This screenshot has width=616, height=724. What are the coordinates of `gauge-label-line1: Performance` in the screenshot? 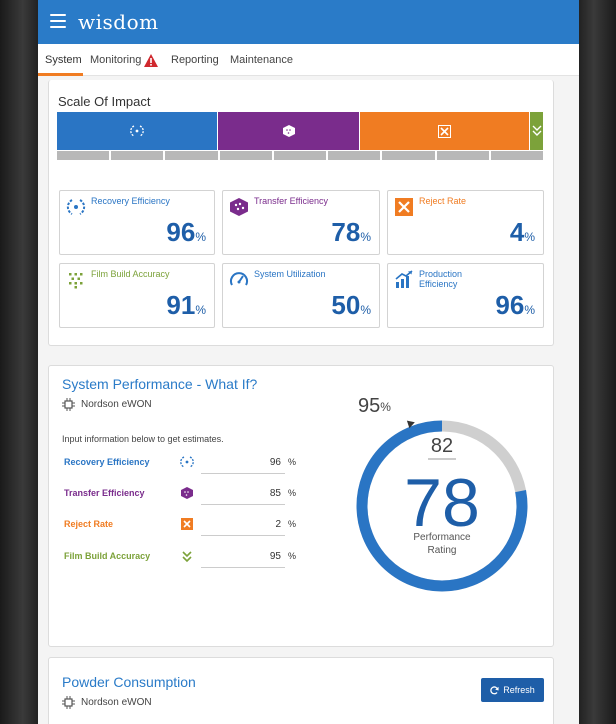 It's located at (442, 537).